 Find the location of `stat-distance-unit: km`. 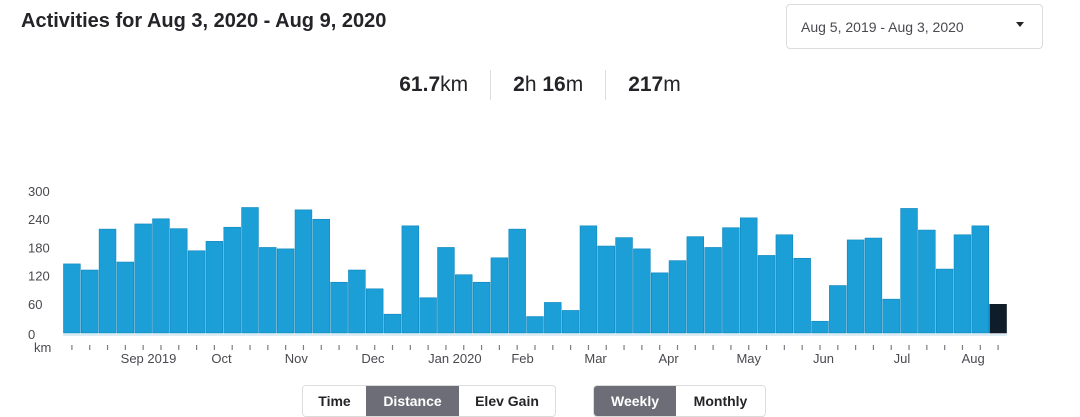

stat-distance-unit: km is located at coordinates (454, 84).